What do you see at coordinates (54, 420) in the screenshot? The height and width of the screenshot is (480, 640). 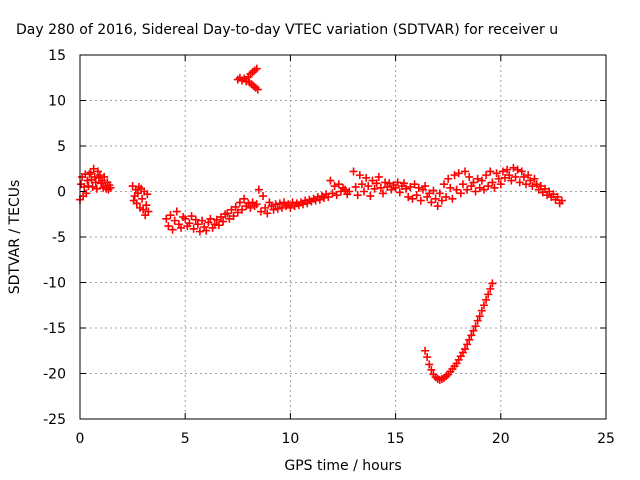 I see `y-tick-label: -25` at bounding box center [54, 420].